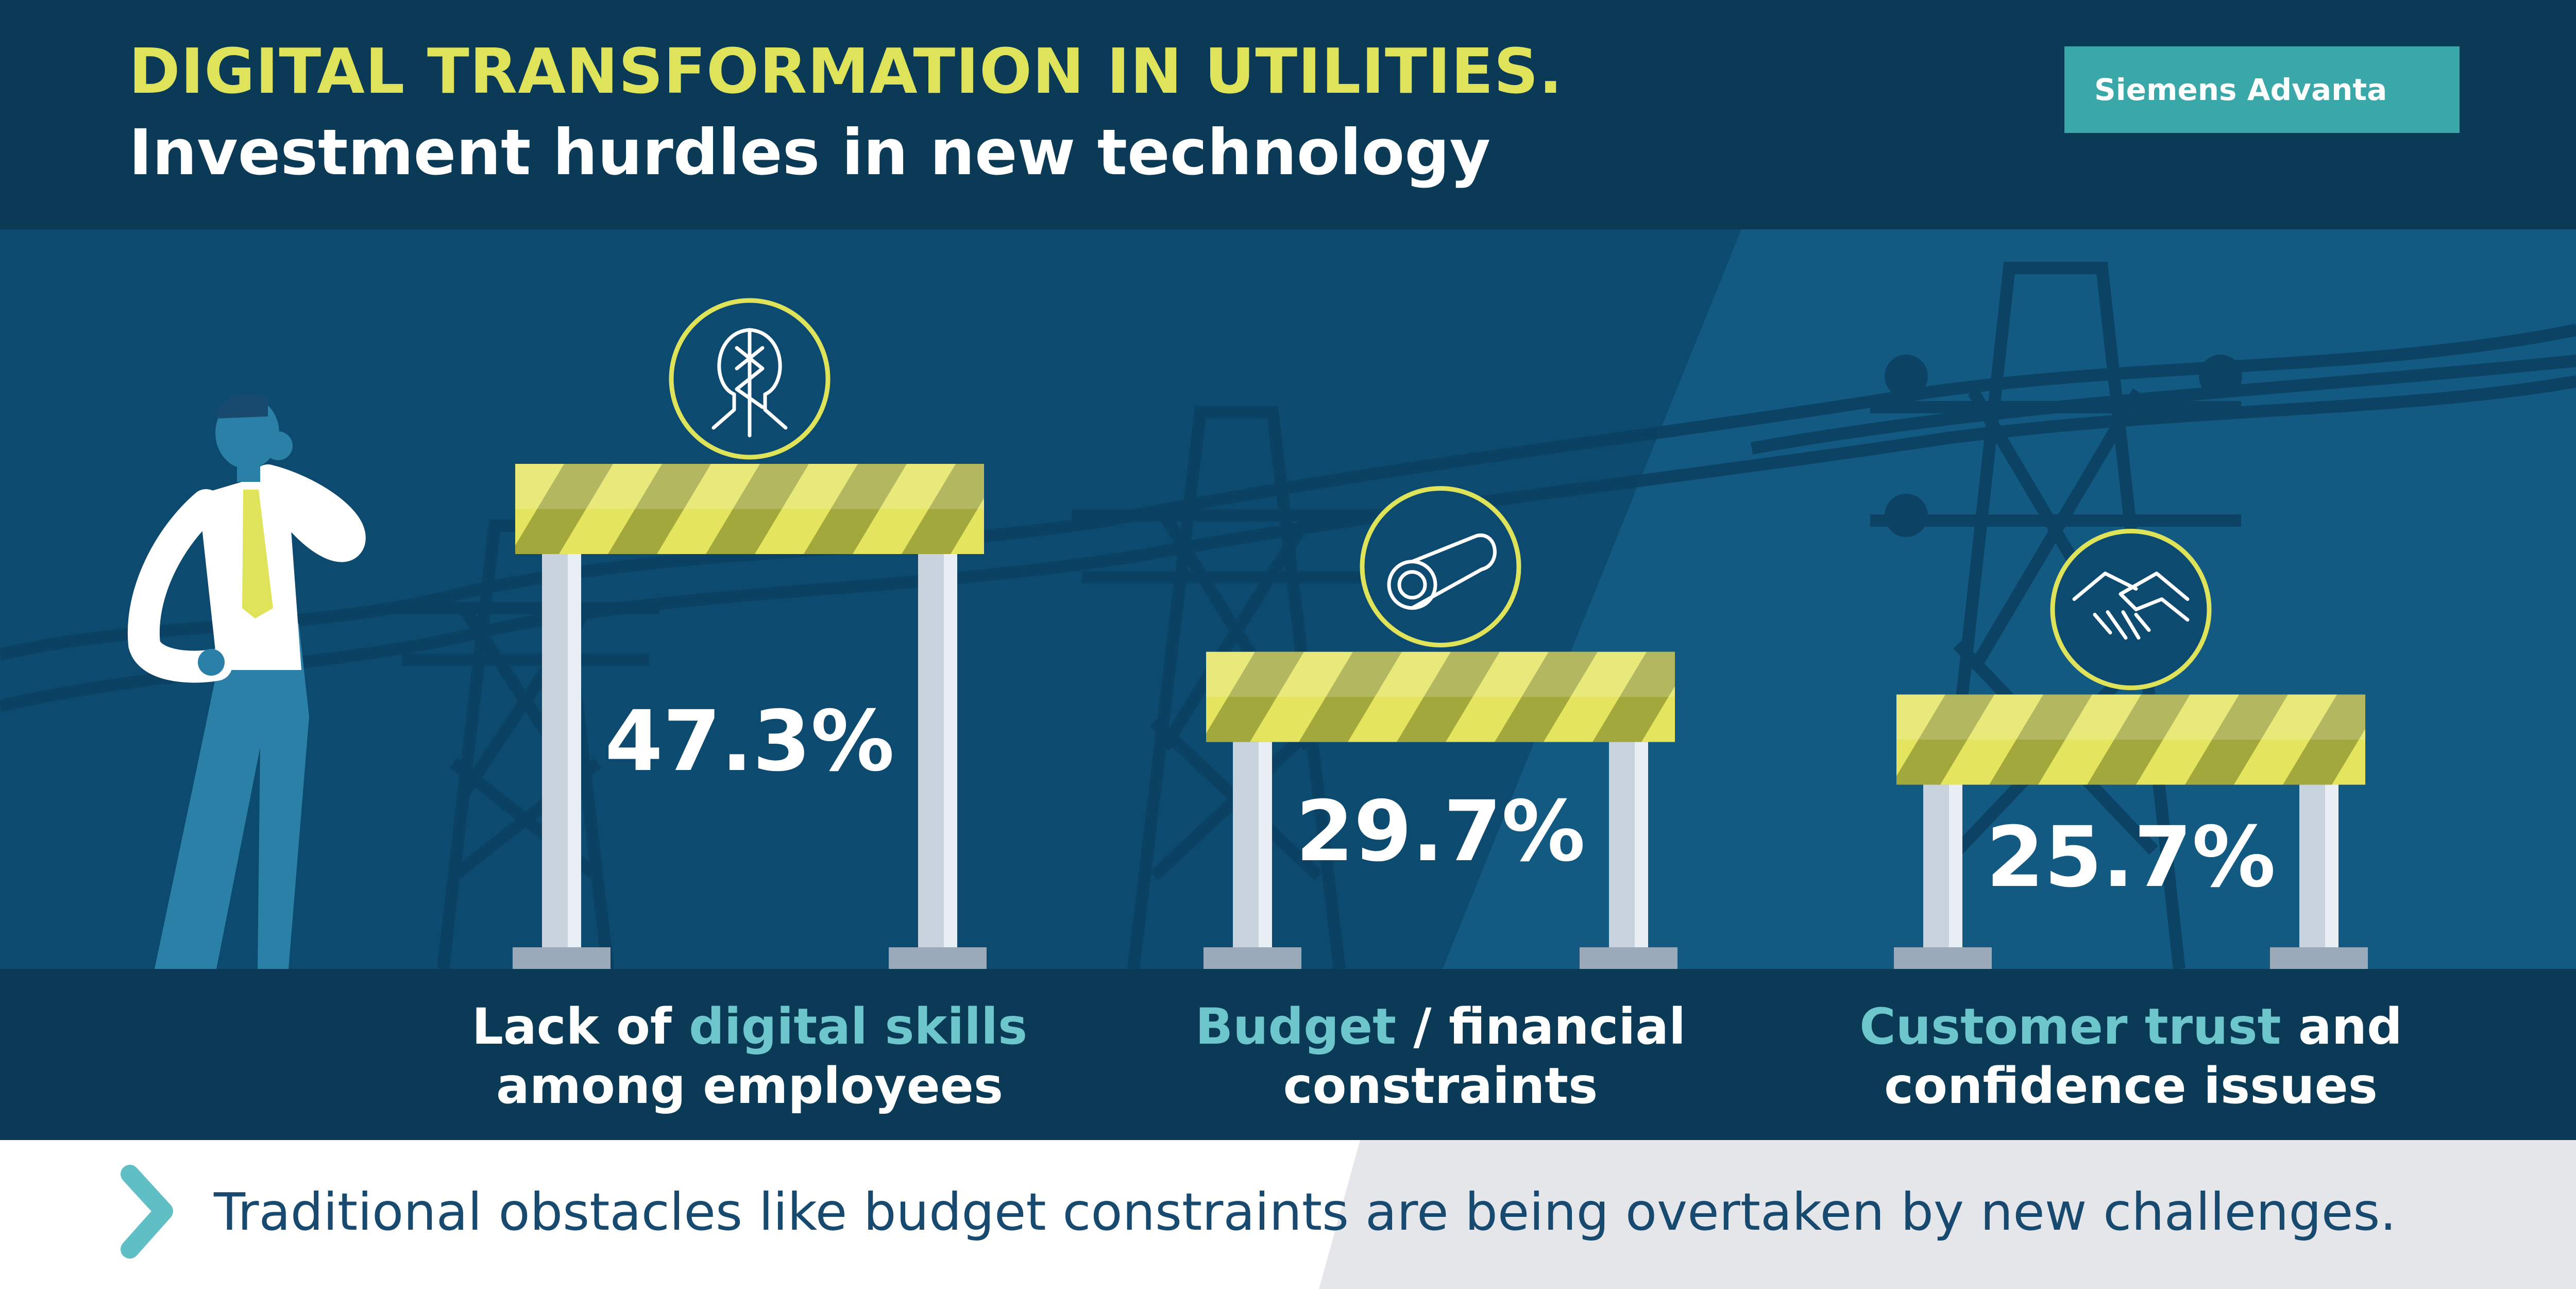  What do you see at coordinates (1295, 1027) in the screenshot?
I see `category-2-highlight: Budget` at bounding box center [1295, 1027].